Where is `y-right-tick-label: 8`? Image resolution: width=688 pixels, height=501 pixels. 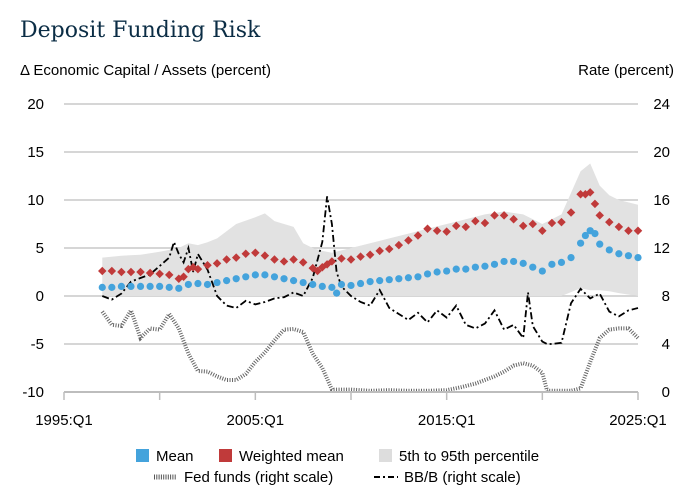 y-right-tick-label: 8 is located at coordinates (666, 296).